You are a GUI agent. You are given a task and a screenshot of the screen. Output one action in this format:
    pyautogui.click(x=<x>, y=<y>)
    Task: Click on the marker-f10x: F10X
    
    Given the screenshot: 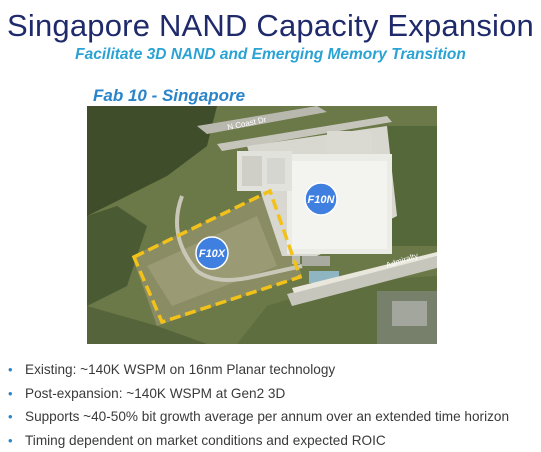 What is the action you would take?
    pyautogui.click(x=212, y=253)
    